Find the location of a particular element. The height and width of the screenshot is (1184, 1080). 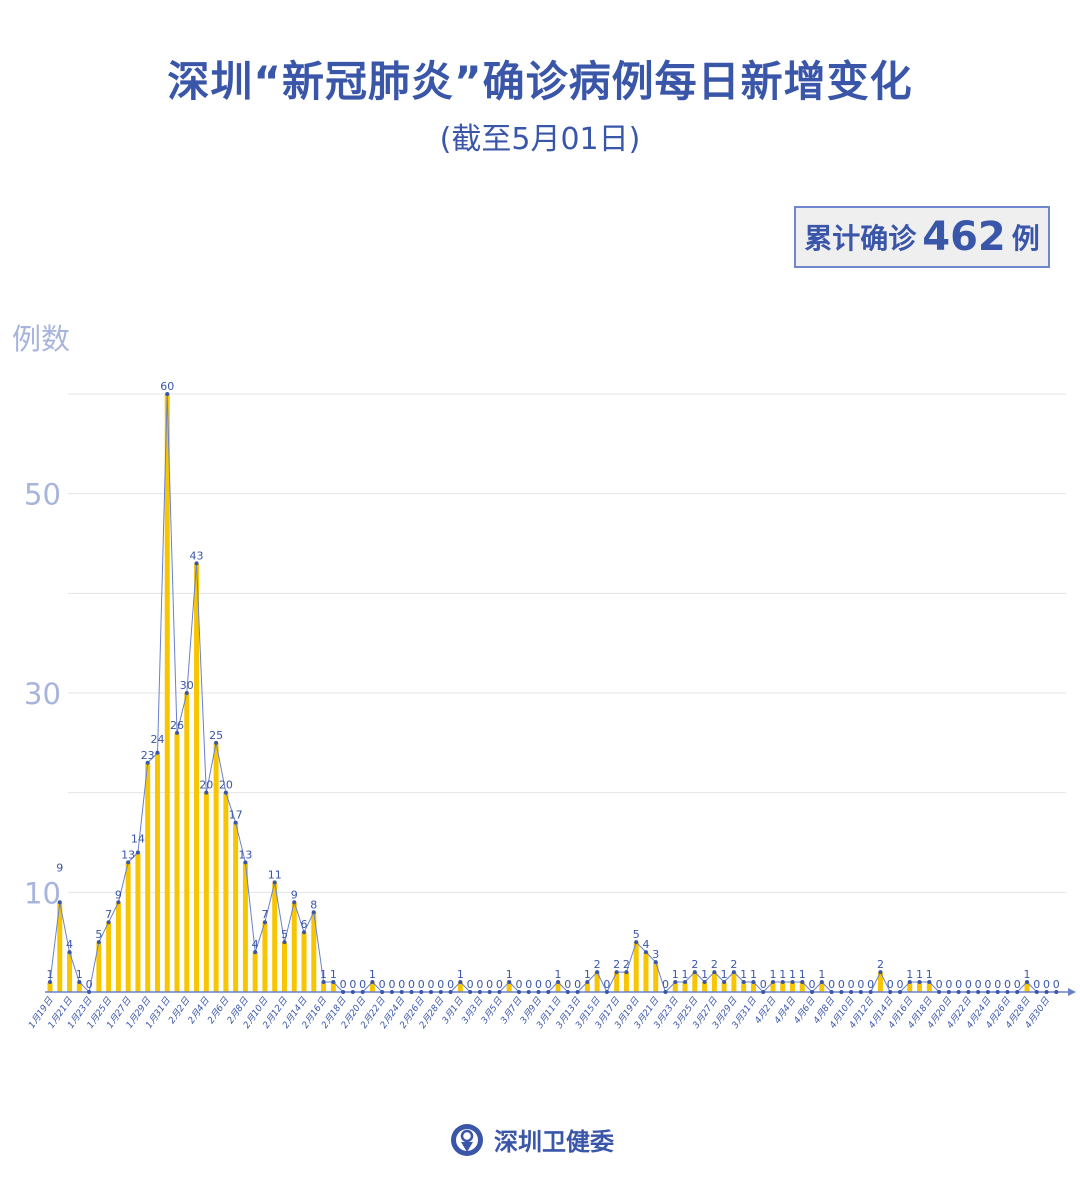

data-label: 26 is located at coordinates (177, 725).